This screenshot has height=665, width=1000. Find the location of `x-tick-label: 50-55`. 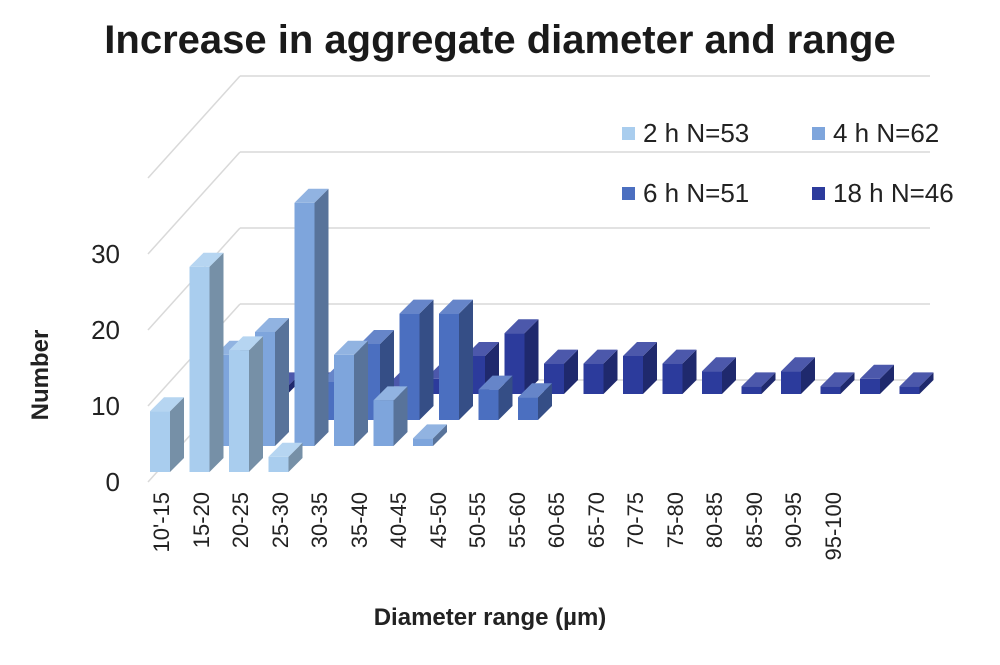

x-tick-label: 50-55 is located at coordinates (477, 520).